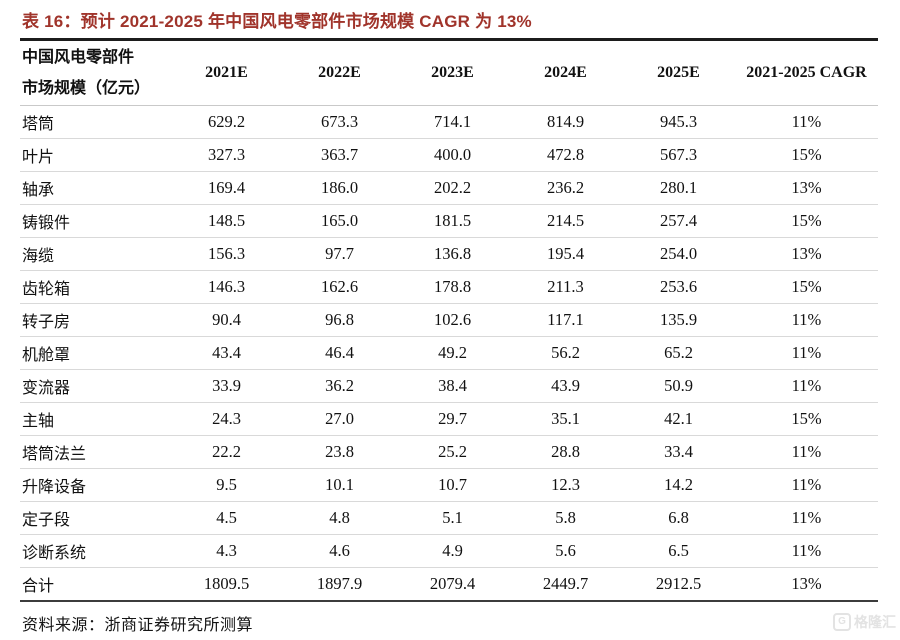 The image size is (900, 640). I want to click on row-label: 齿轮箱, so click(95, 287).